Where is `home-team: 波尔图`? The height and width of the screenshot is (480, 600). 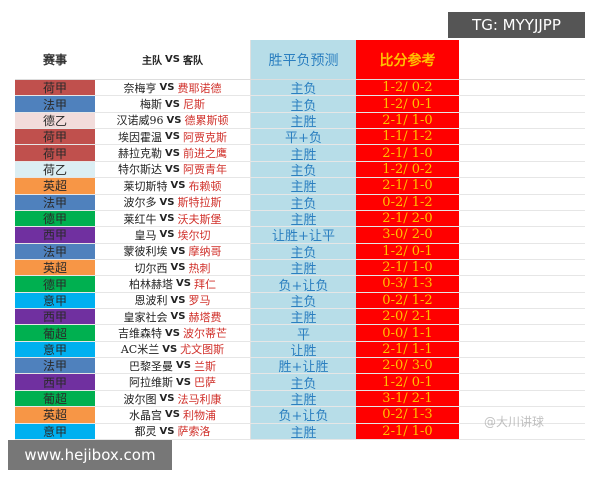
home-team: 波尔图 is located at coordinates (140, 399).